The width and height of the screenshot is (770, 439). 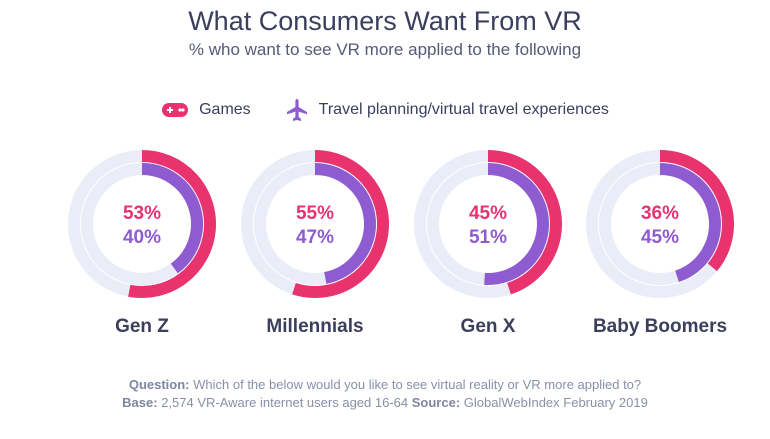 I want to click on travel-value-label: 51%, so click(x=488, y=237).